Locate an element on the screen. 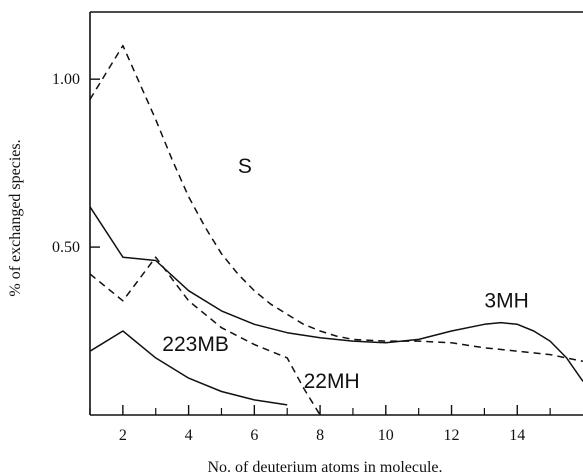 The image size is (583, 475). series-label-3mh: 3MH is located at coordinates (506, 301).